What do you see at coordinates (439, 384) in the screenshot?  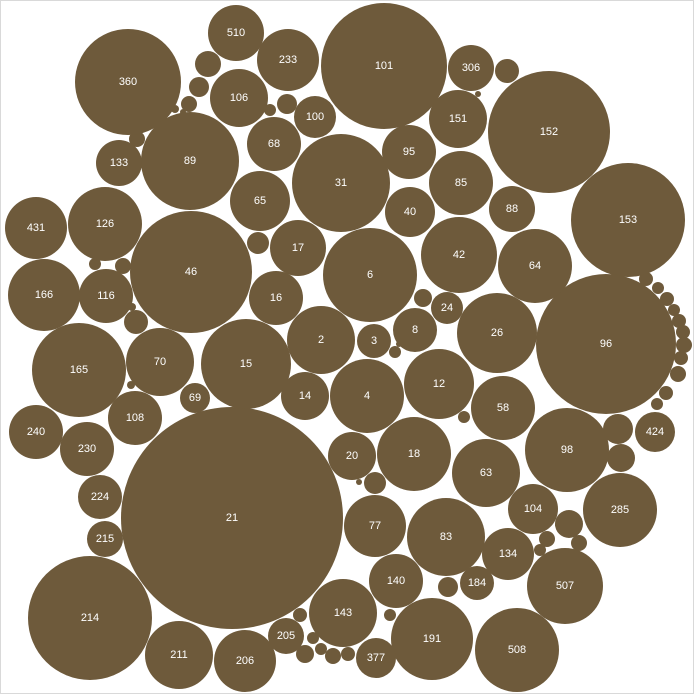 I see `bubble-label-12: 12` at bounding box center [439, 384].